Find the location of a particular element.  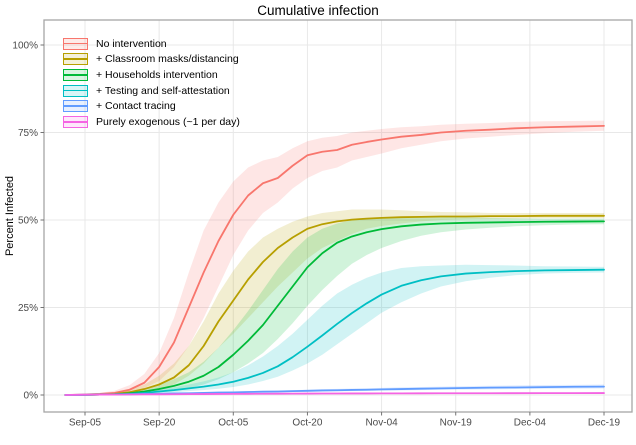

x-tick-label: Nov-19 is located at coordinates (456, 423).